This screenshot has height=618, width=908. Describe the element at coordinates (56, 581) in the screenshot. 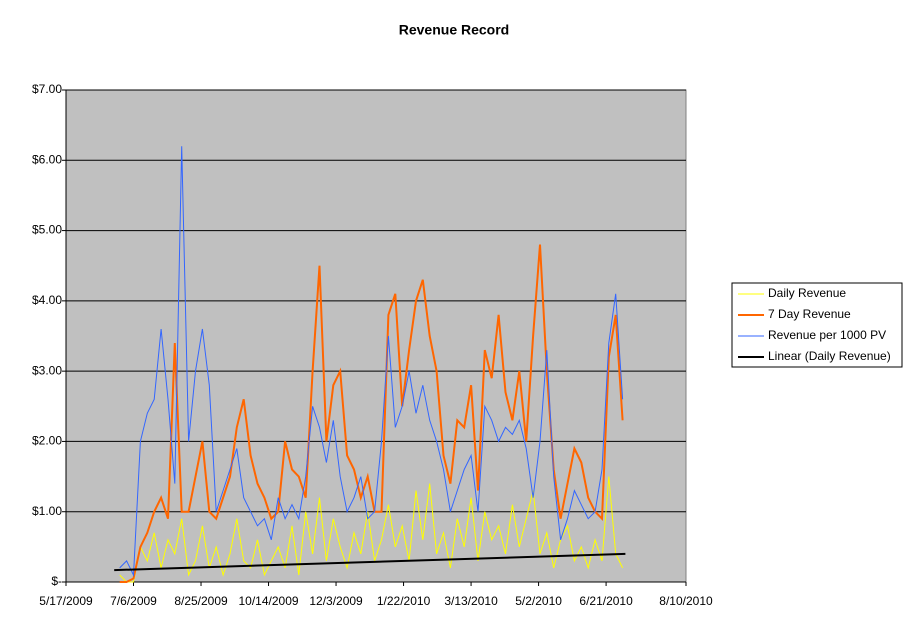

I see `y-tick-label: $-` at that location.